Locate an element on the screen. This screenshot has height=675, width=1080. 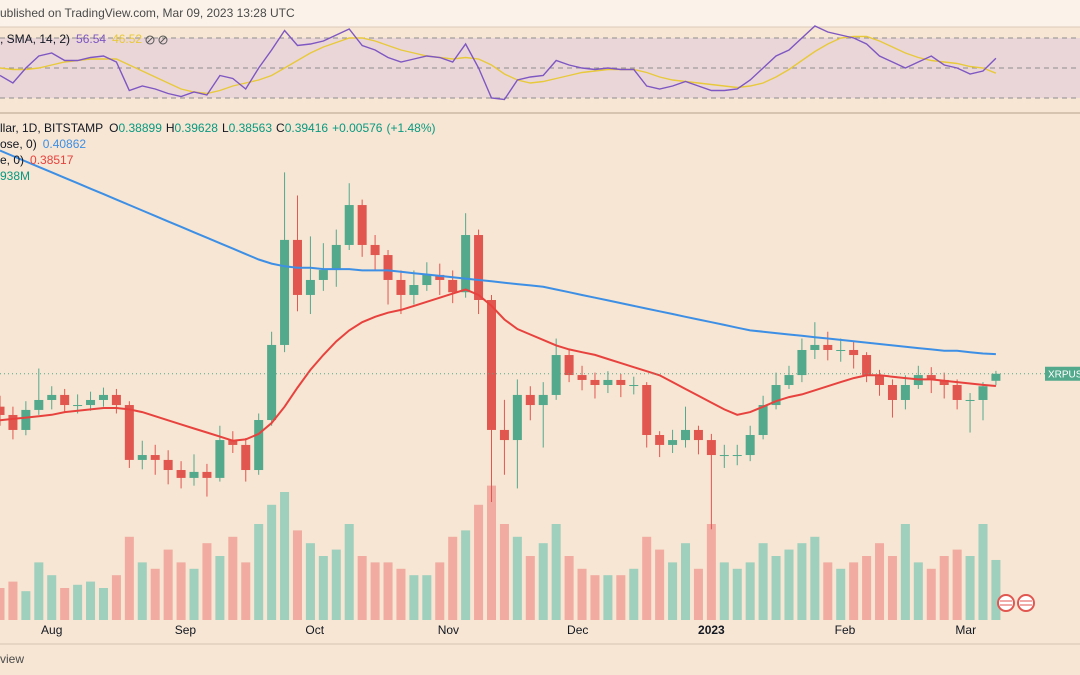
change-pct: (+1.48%) is located at coordinates (410, 128).